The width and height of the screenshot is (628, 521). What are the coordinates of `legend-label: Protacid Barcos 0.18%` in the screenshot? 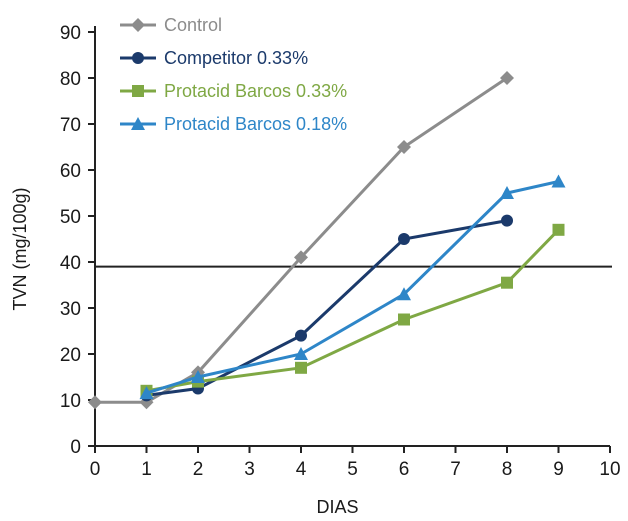 It's located at (255, 124).